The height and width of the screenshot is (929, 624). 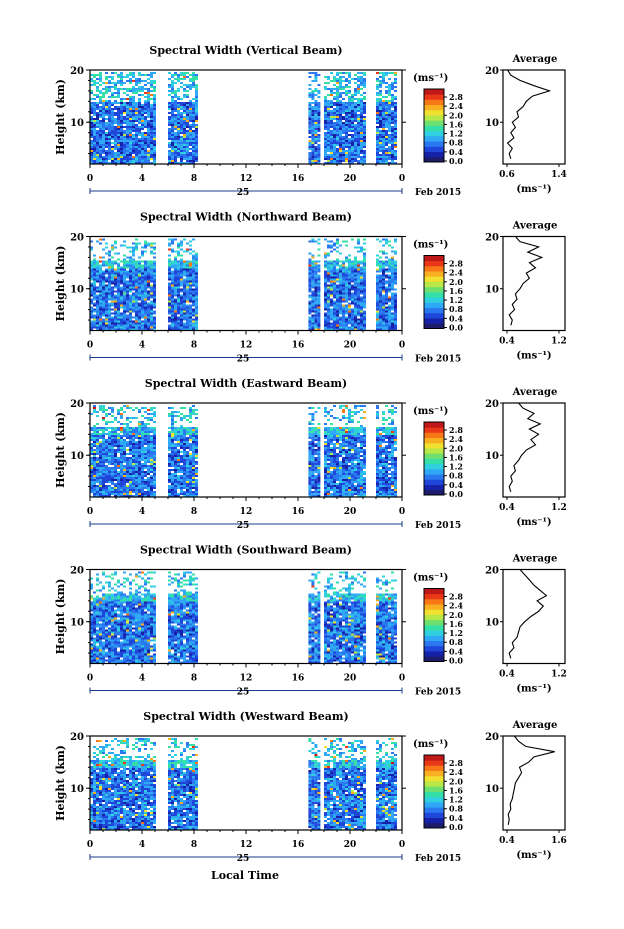 What do you see at coordinates (245, 875) in the screenshot?
I see `x-axis-label: Local Time` at bounding box center [245, 875].